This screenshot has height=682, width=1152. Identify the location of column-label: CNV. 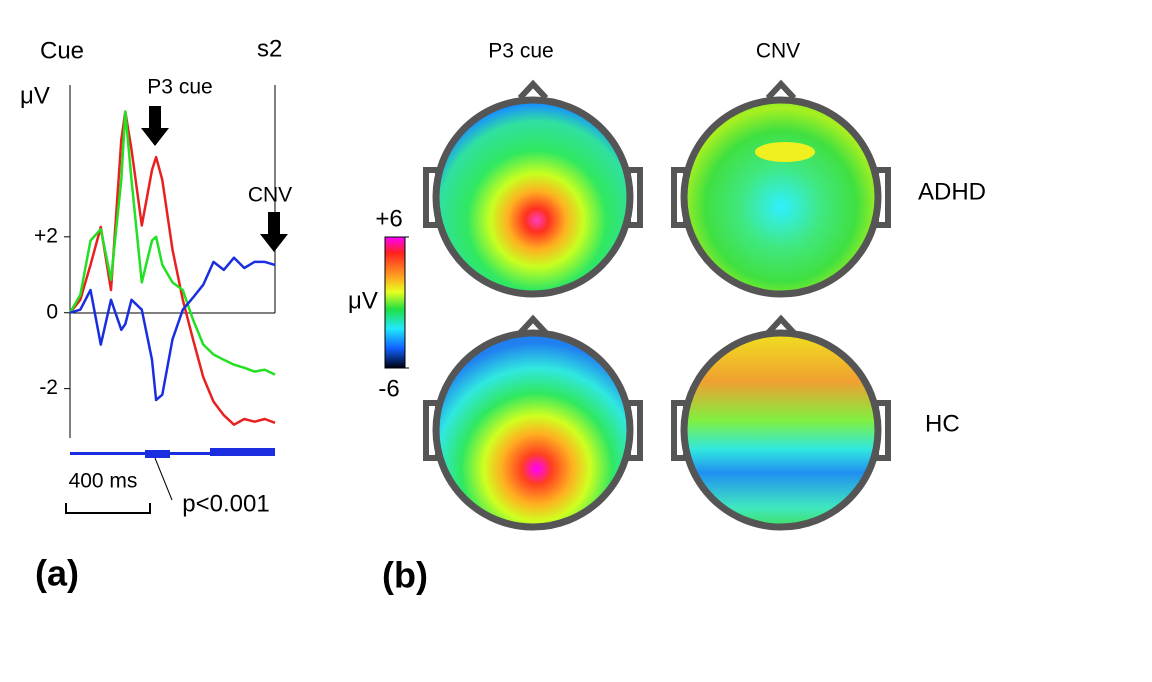
(778, 51).